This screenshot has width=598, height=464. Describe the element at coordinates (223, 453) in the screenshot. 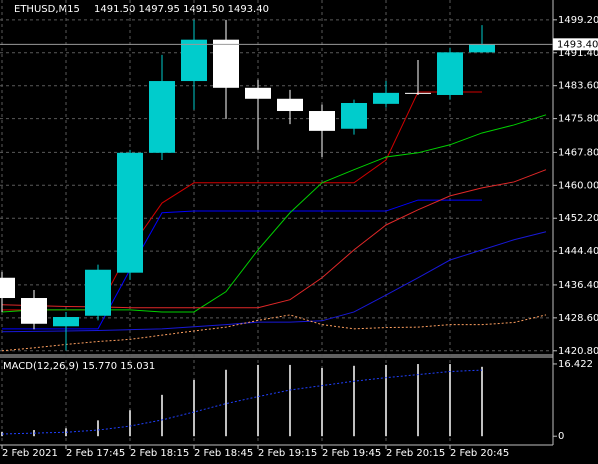

I see `x-tick-label: 2 Feb 18:45` at that location.